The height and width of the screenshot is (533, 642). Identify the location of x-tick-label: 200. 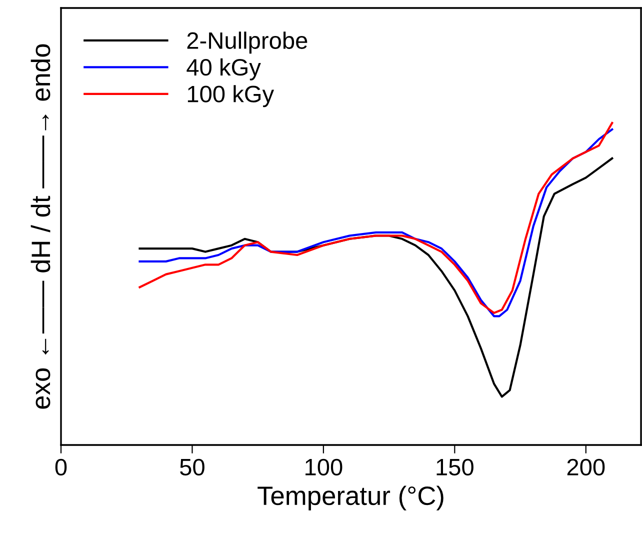
(586, 467).